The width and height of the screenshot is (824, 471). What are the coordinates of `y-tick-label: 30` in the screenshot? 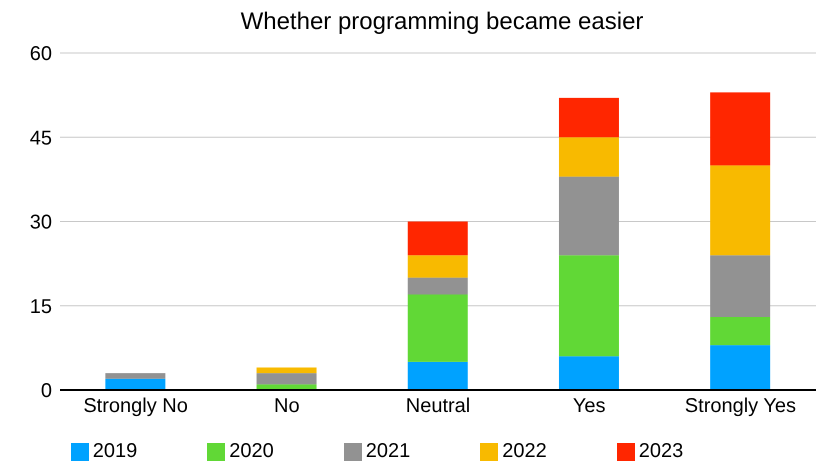 It's located at (41, 223).